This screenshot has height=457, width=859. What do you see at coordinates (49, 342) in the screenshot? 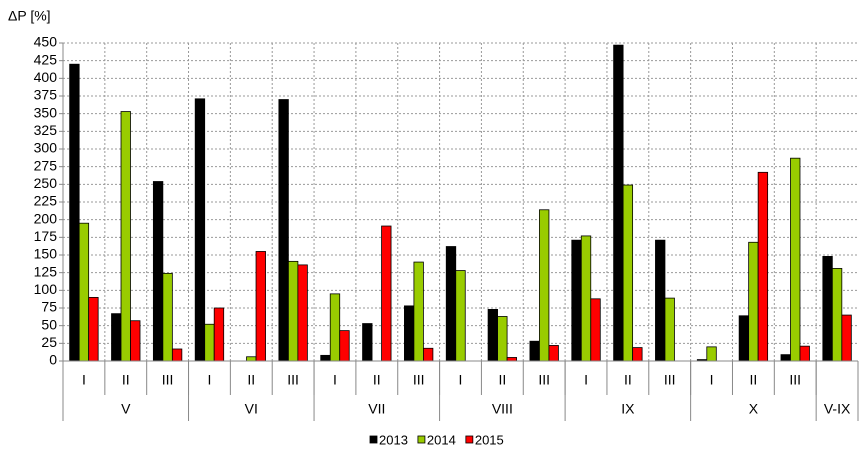
I see `y-tick-label: 25` at bounding box center [49, 342].